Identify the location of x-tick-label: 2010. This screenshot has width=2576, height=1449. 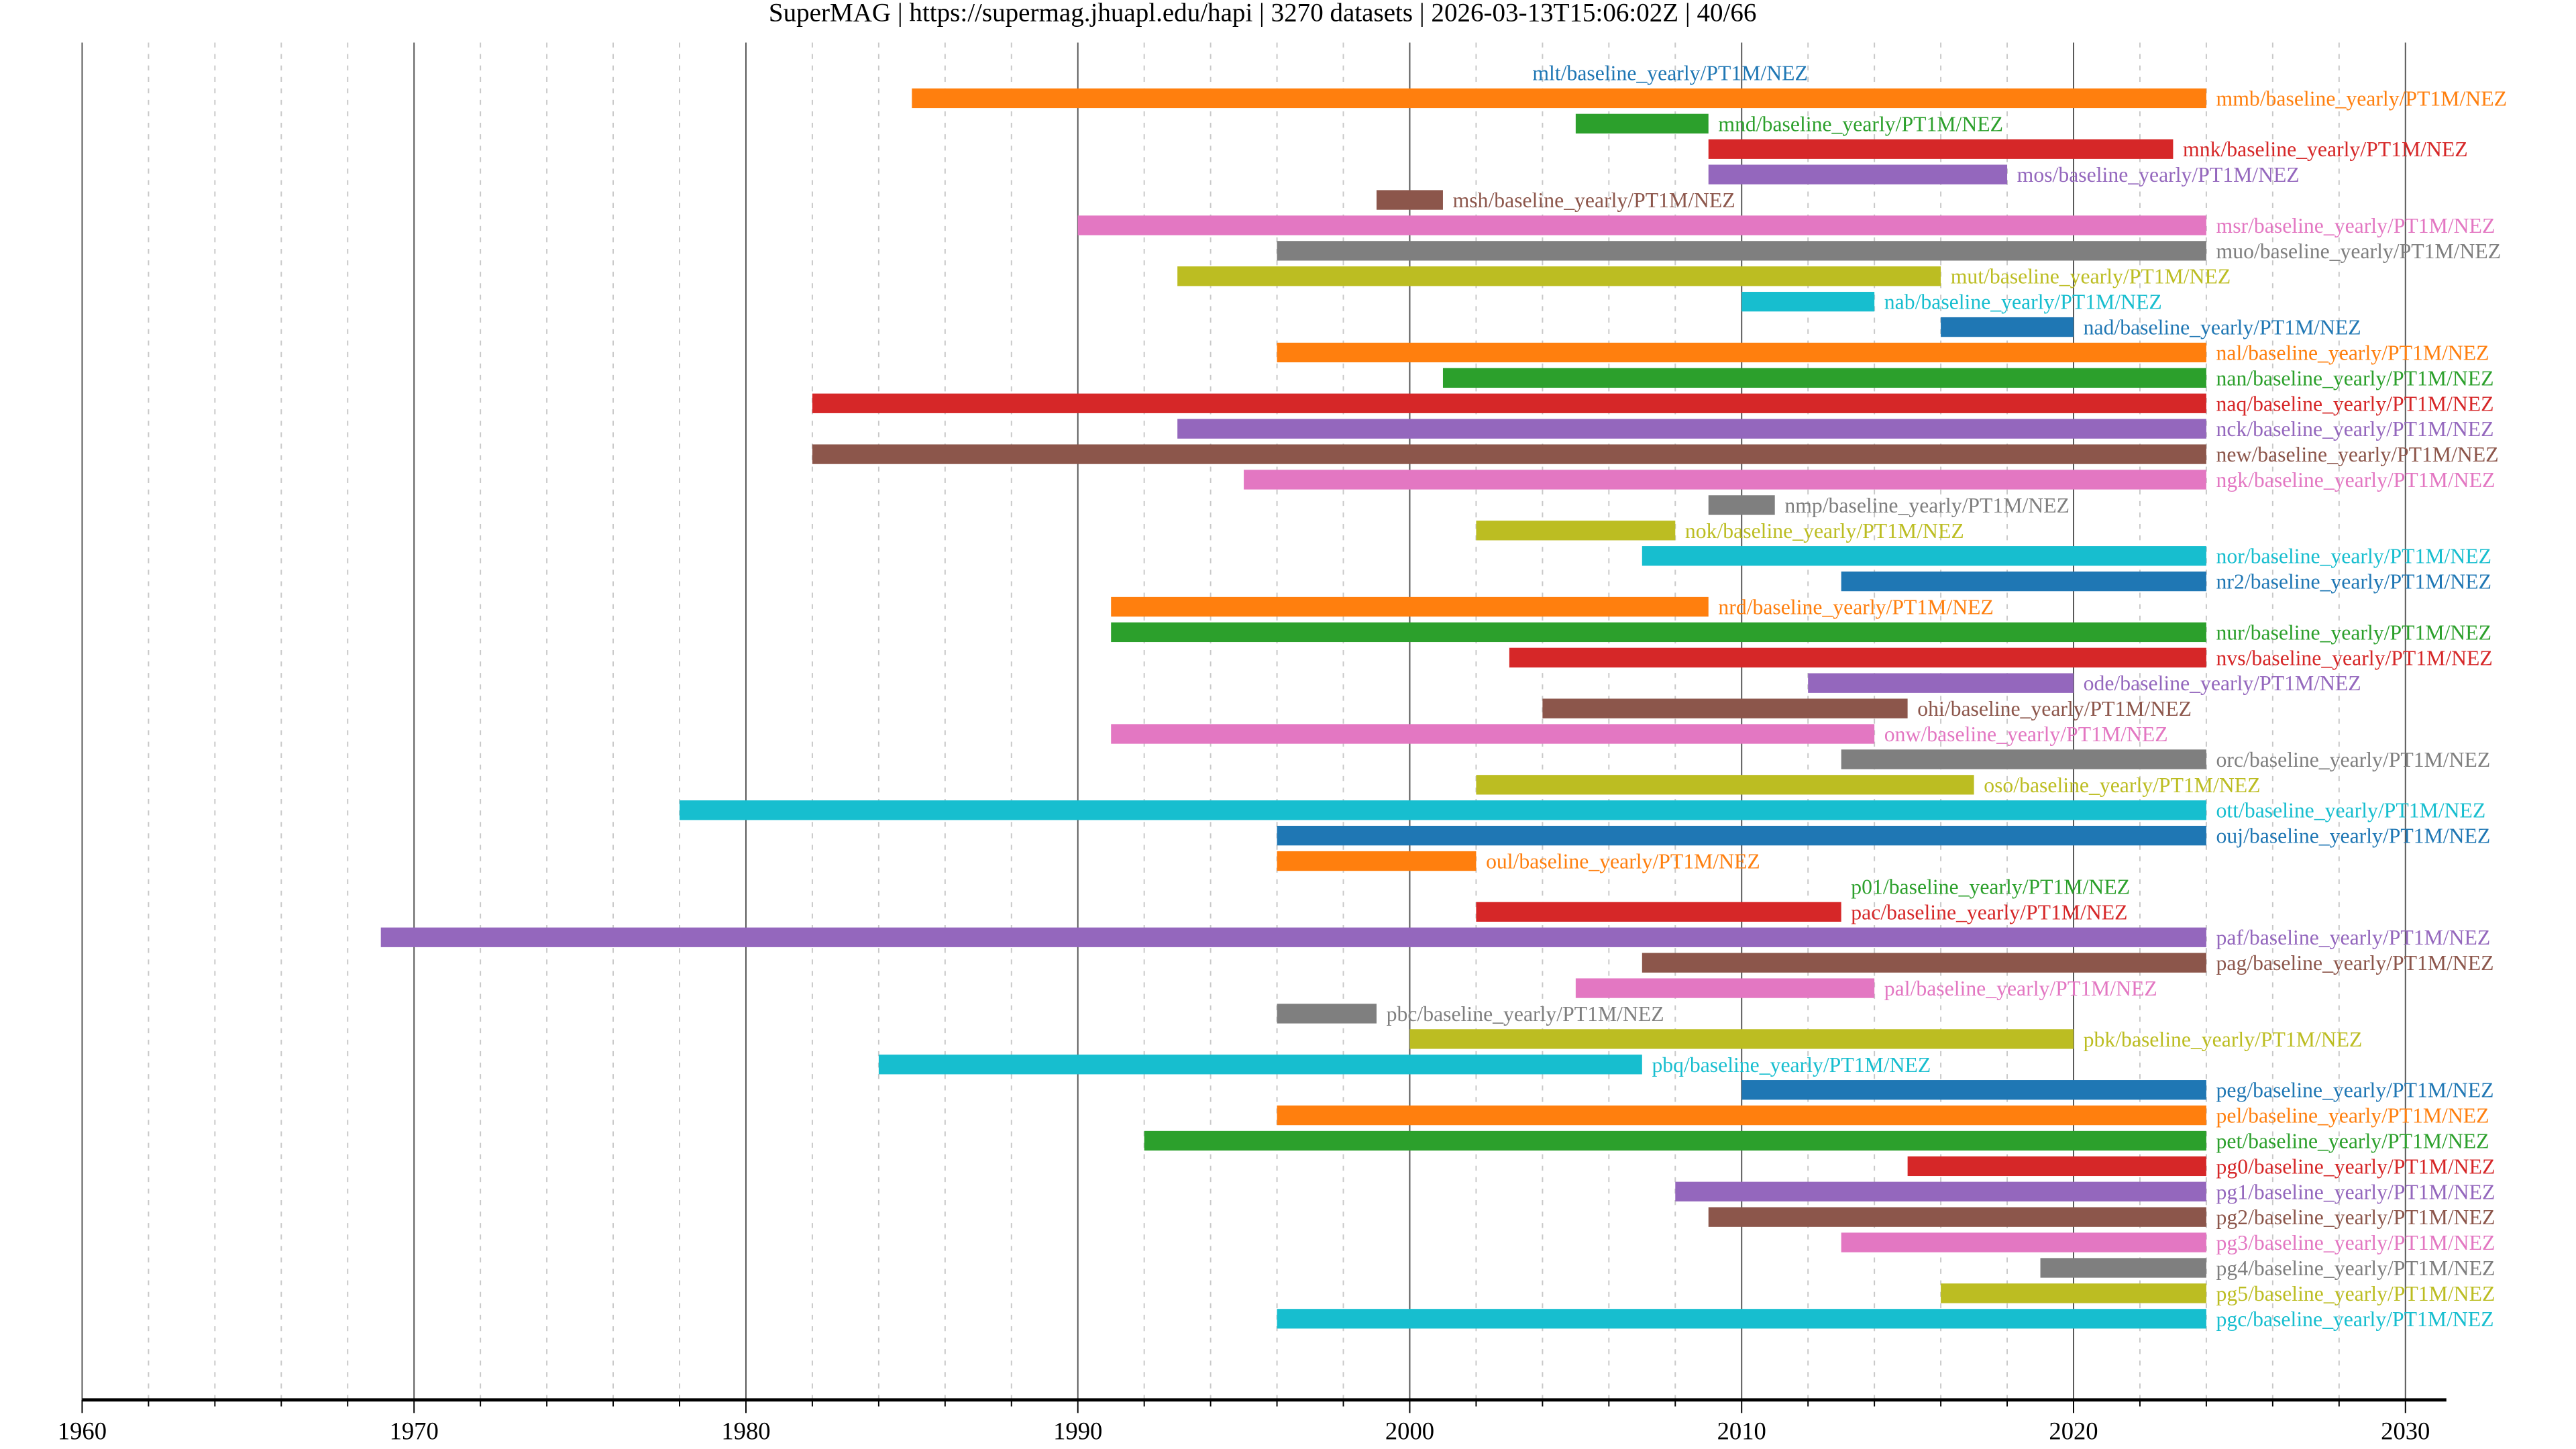
(1741, 1430).